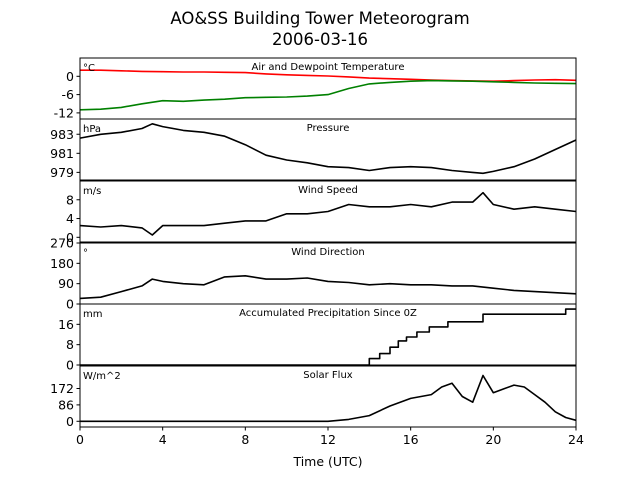 This screenshot has width=640, height=480. Describe the element at coordinates (328, 313) in the screenshot. I see `panel-4-title: Accumulated Precipitation Since 0Z` at that location.